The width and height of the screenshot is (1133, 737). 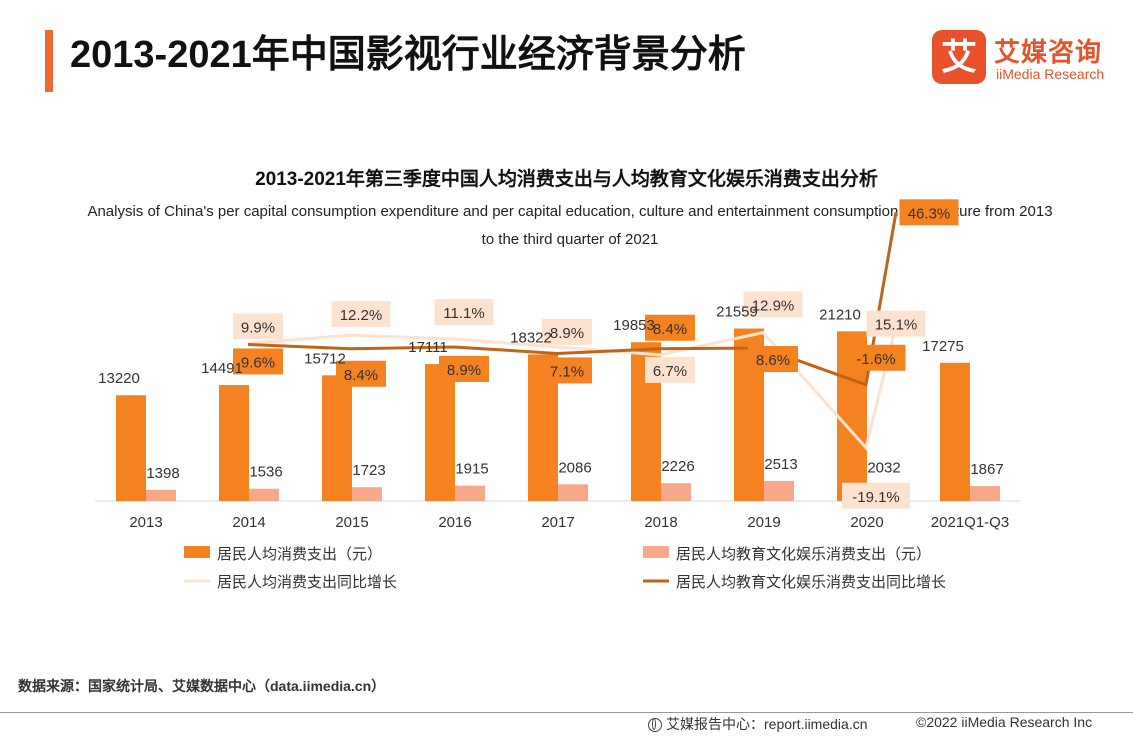 What do you see at coordinates (428, 347) in the screenshot?
I see `bar-consumption-value-2016: 17111` at bounding box center [428, 347].